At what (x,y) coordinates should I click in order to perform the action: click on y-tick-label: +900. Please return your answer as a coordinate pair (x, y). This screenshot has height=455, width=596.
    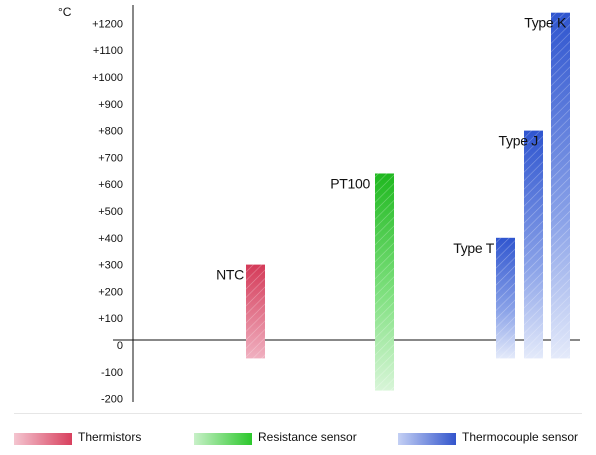
    Looking at the image, I should click on (110, 105).